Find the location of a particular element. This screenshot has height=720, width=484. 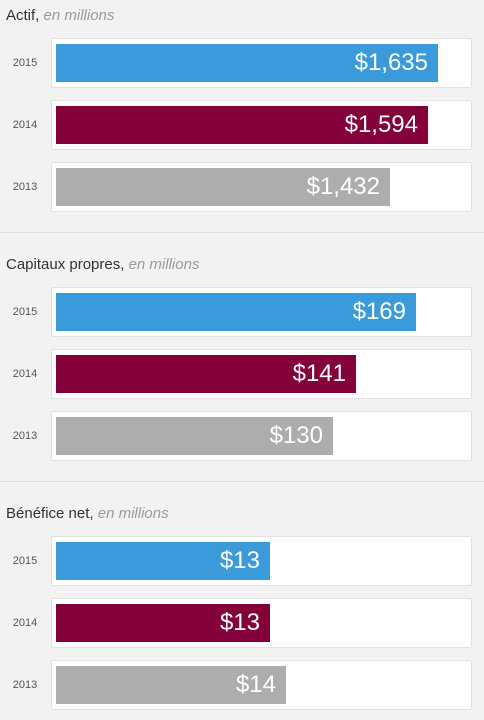

bar-row-2014: 2014 $141 is located at coordinates (242, 374).